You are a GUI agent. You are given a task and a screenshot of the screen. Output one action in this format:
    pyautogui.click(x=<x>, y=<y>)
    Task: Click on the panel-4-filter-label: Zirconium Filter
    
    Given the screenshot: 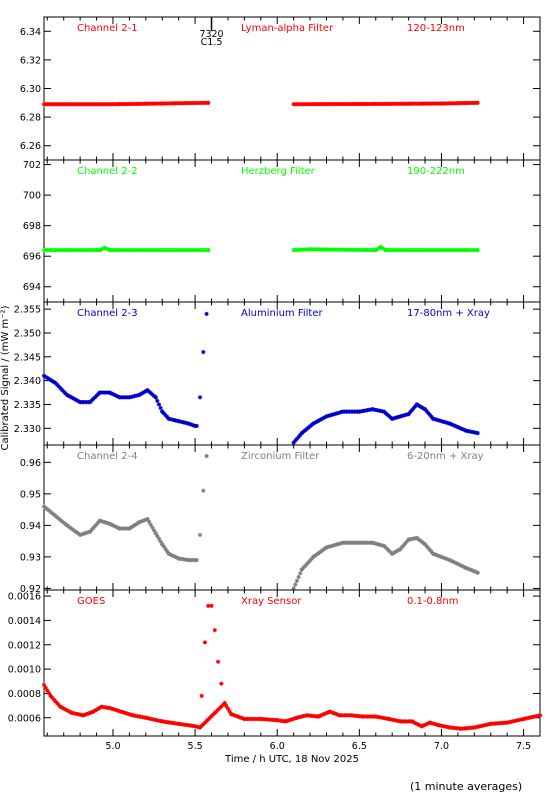 What is the action you would take?
    pyautogui.click(x=280, y=456)
    